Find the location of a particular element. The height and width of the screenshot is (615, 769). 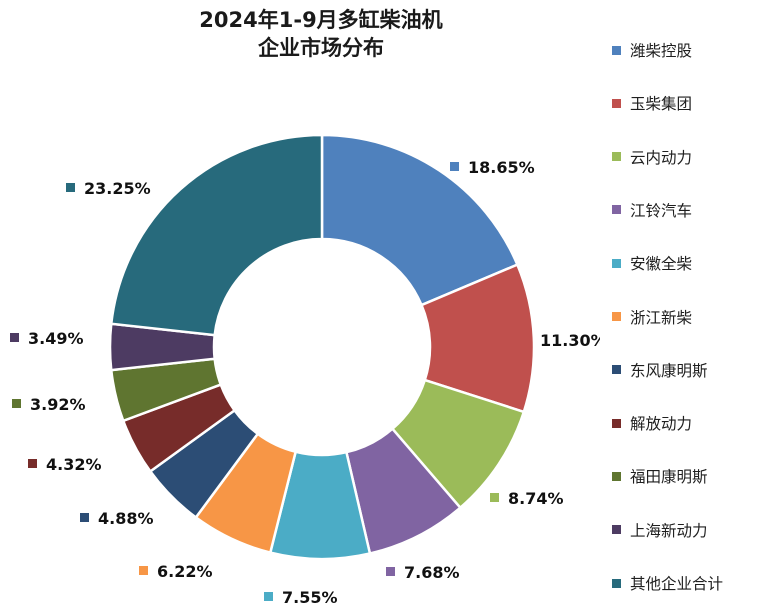

legend-item-foton-cummins: 福田康明斯 is located at coordinates (660, 476).